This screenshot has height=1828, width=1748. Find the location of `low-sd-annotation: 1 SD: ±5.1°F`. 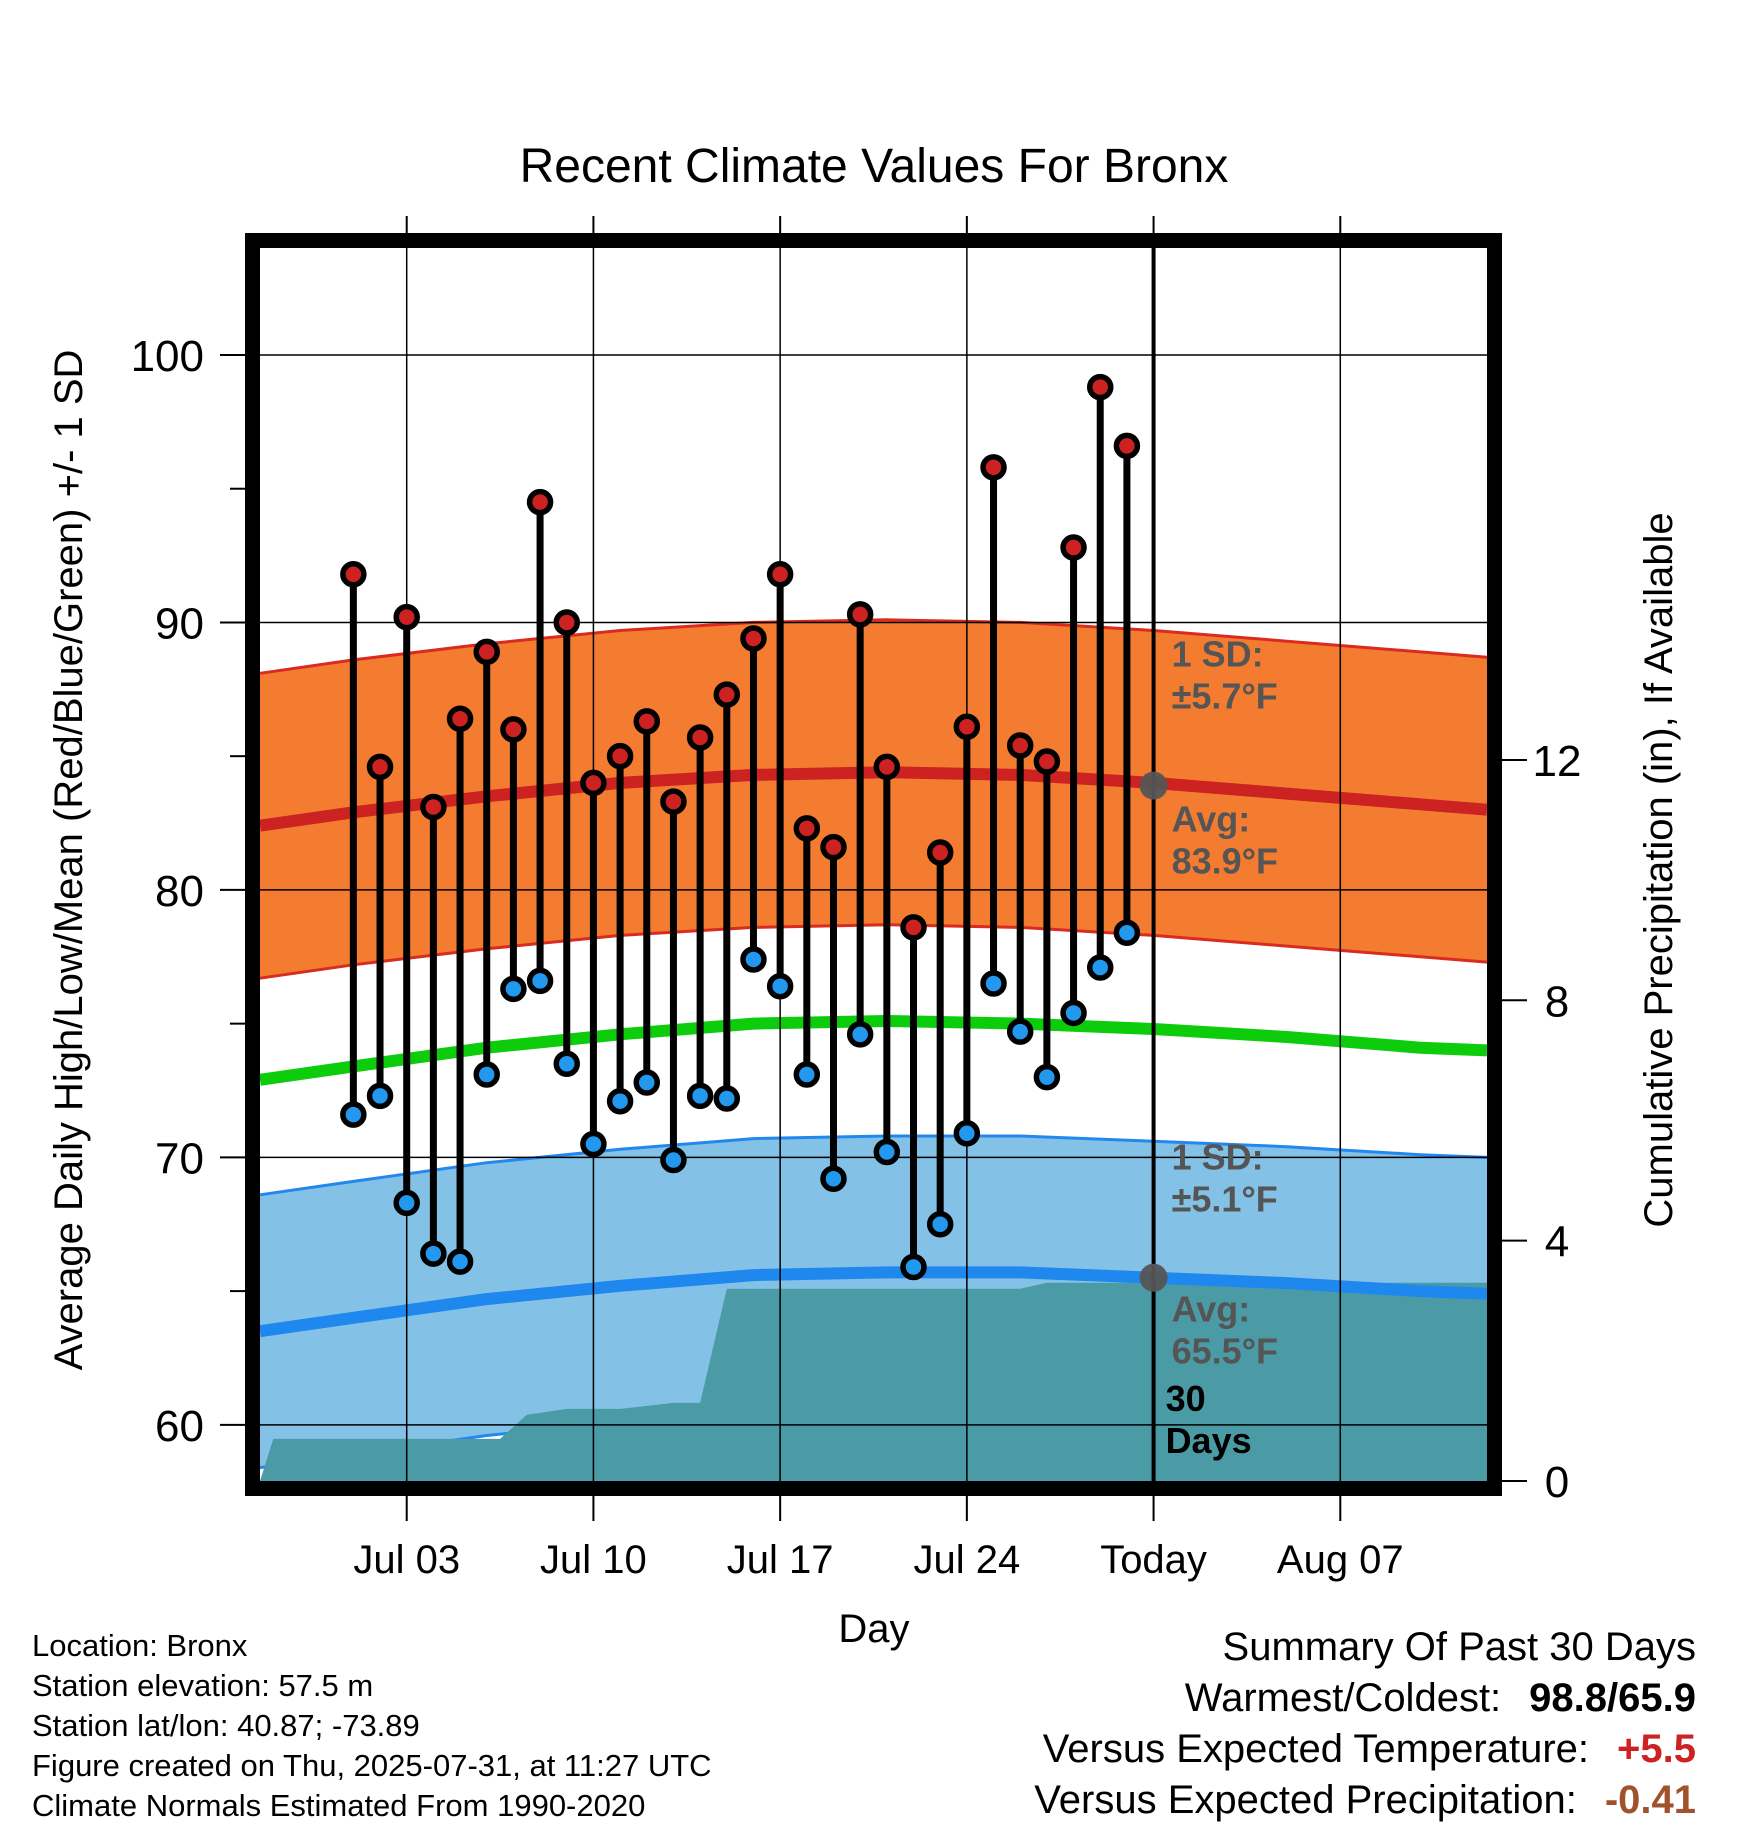

low-sd-annotation: 1 SD: ±5.1°F is located at coordinates (1225, 1177).